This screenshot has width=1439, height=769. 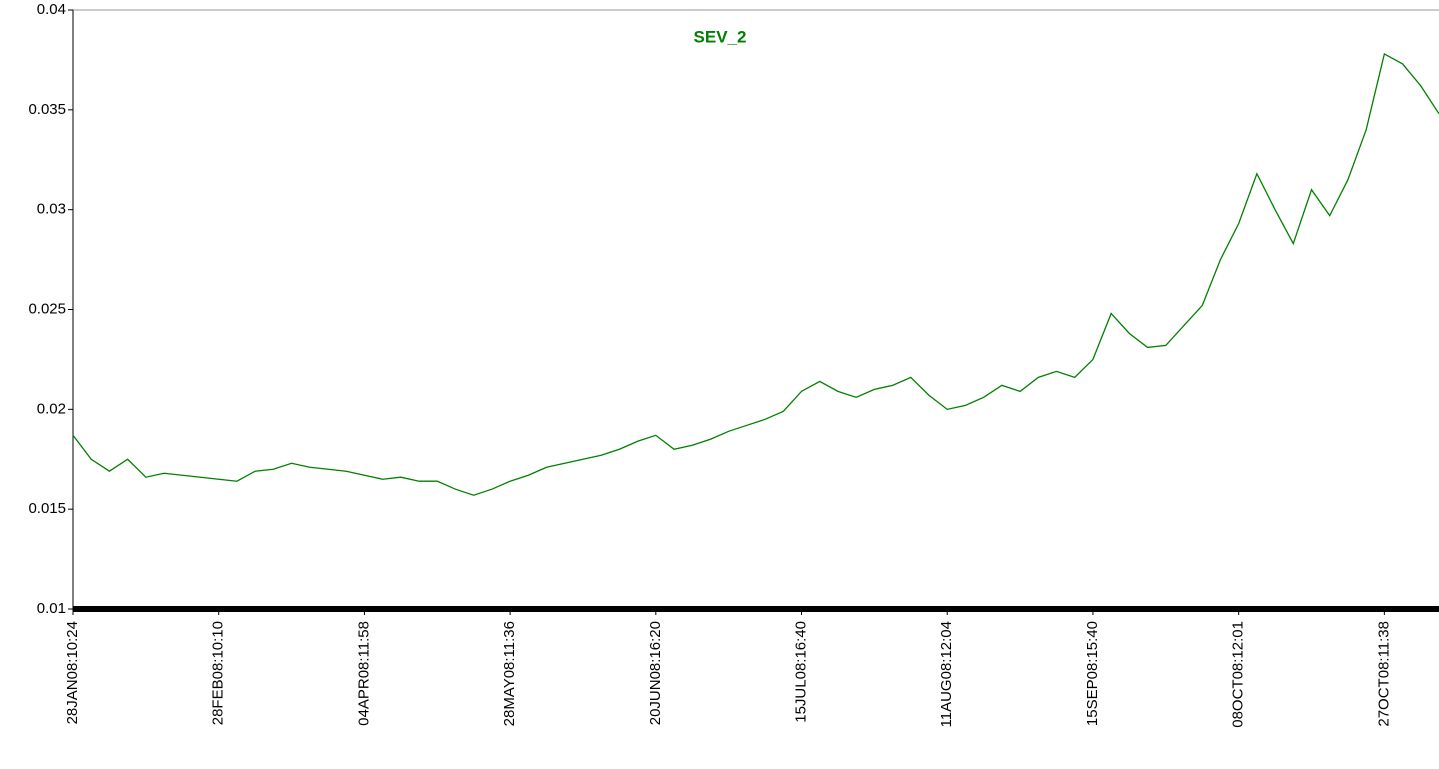 What do you see at coordinates (51, 9) in the screenshot?
I see `y-tick-label: 0.04` at bounding box center [51, 9].